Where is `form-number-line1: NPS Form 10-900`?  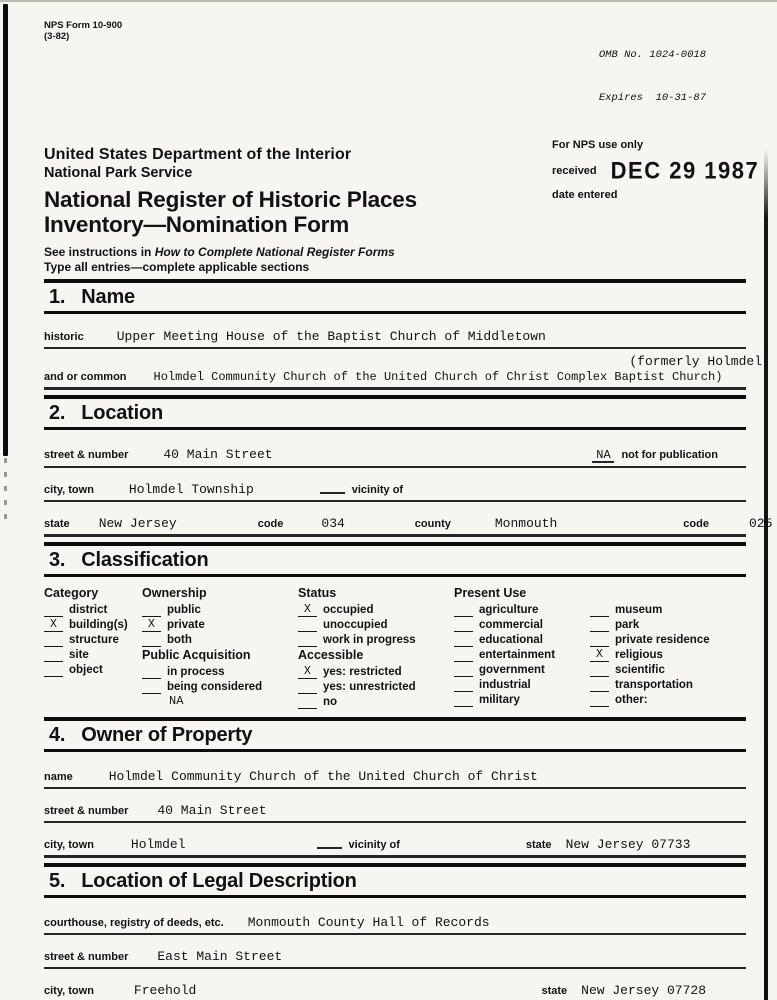
form-number-line1: NPS Form 10-900 is located at coordinates (83, 25).